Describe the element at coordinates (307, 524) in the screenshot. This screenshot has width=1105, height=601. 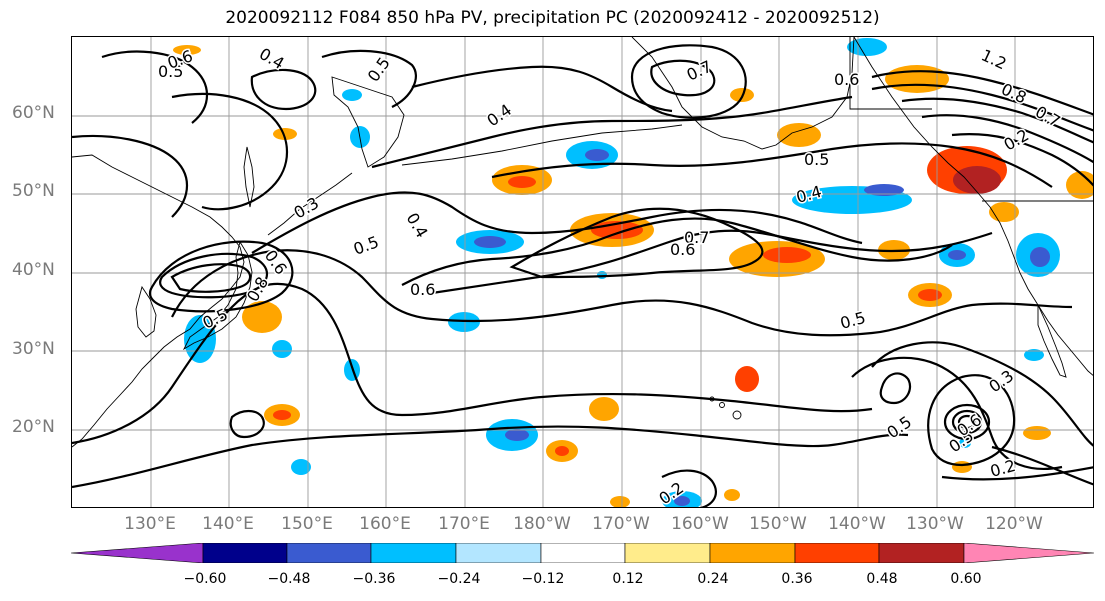
I see `lon-label-150e: 150°E` at that location.